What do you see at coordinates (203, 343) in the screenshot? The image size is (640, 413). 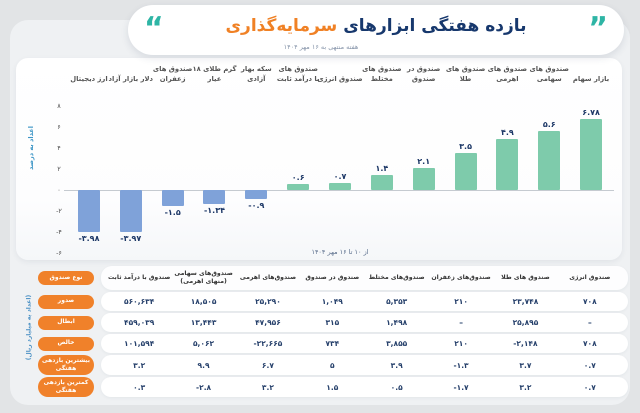 I see `table-cell: ۵,۰۶۲` at bounding box center [203, 343].